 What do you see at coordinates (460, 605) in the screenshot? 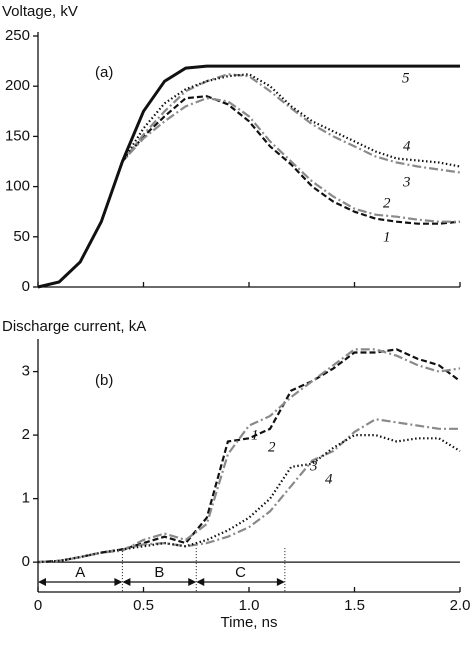
I see `x-tick-label: 2.0` at bounding box center [460, 605].